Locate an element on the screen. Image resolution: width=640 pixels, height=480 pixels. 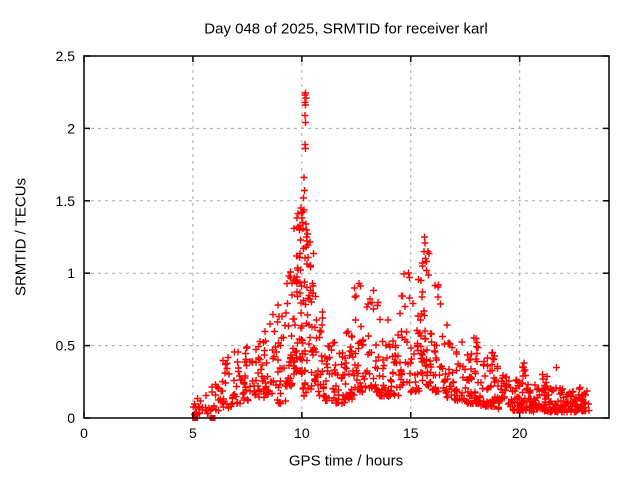
y-tick-label: 1 is located at coordinates (71, 273).